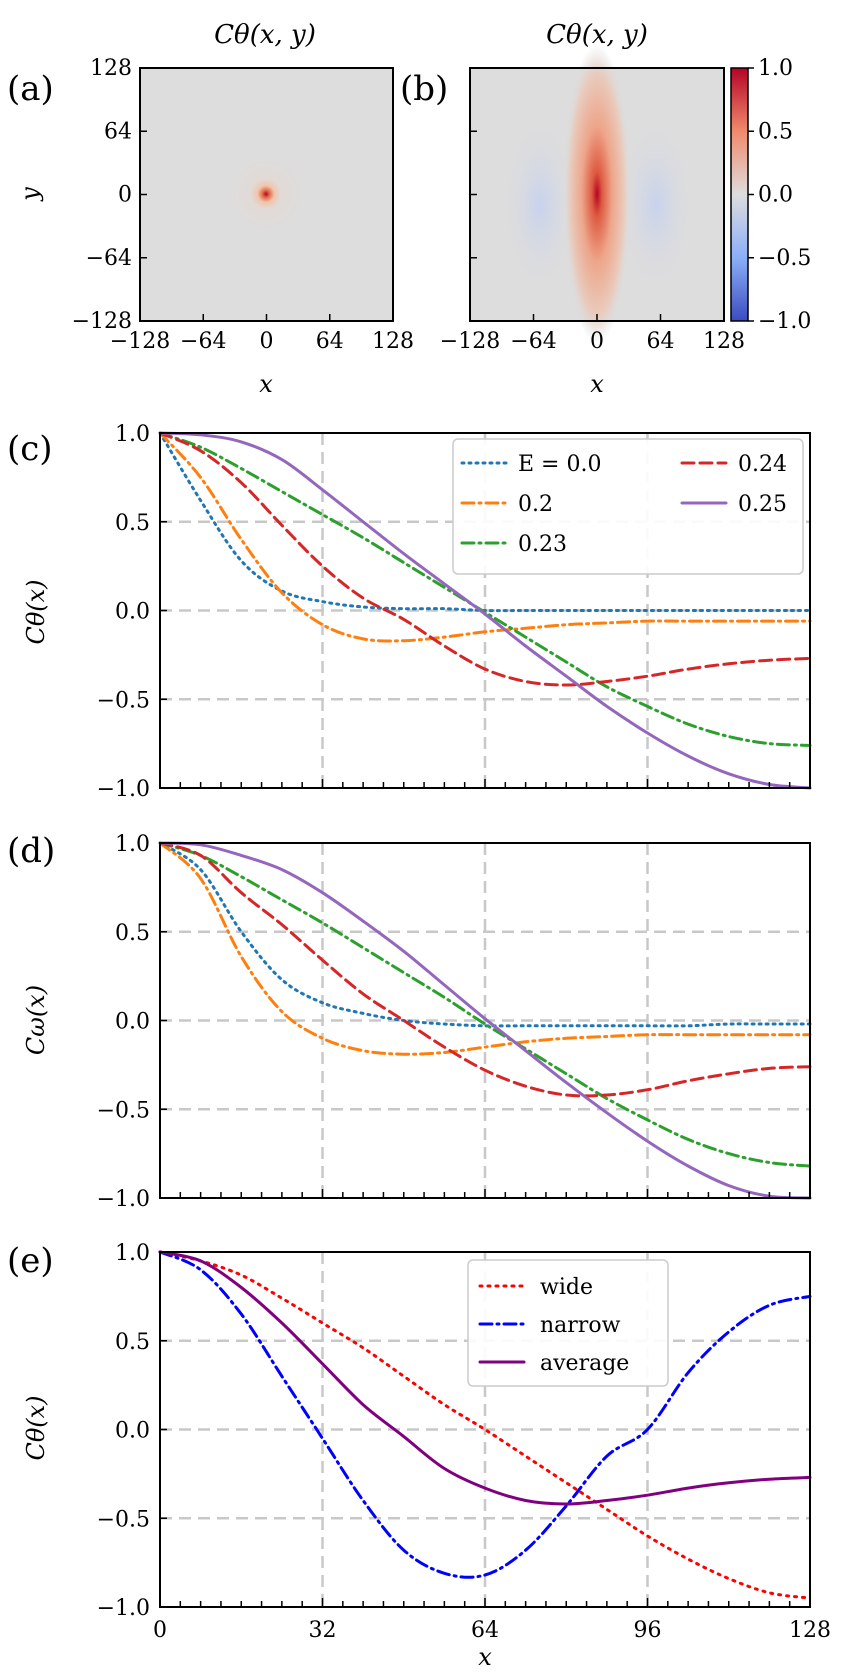 This screenshot has width=850, height=1677. I want to click on heatmap-a-peak, so click(266, 194).